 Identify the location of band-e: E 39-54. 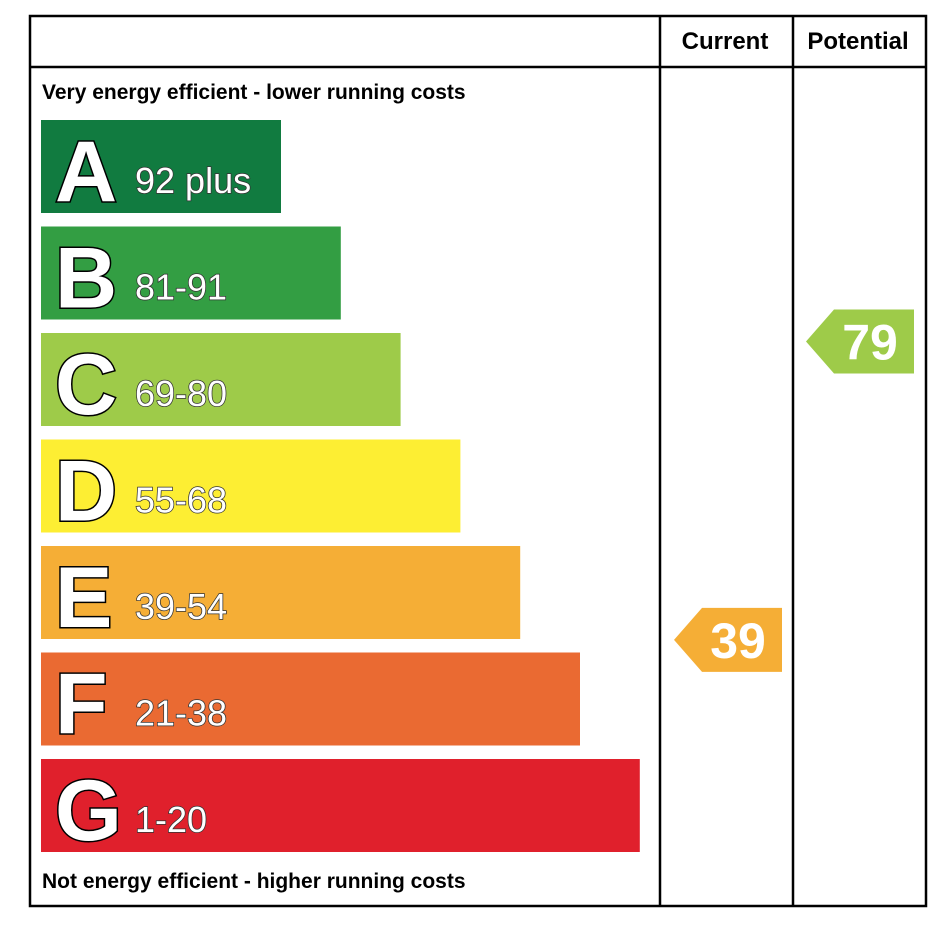
(281, 597).